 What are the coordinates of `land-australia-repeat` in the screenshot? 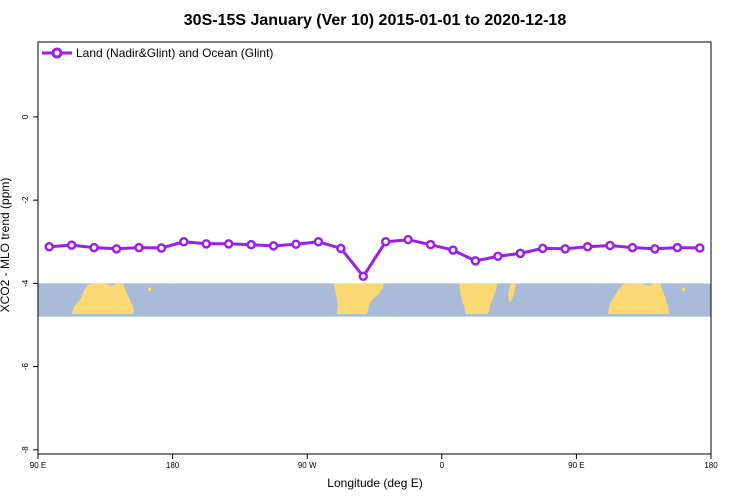 It's located at (638, 298).